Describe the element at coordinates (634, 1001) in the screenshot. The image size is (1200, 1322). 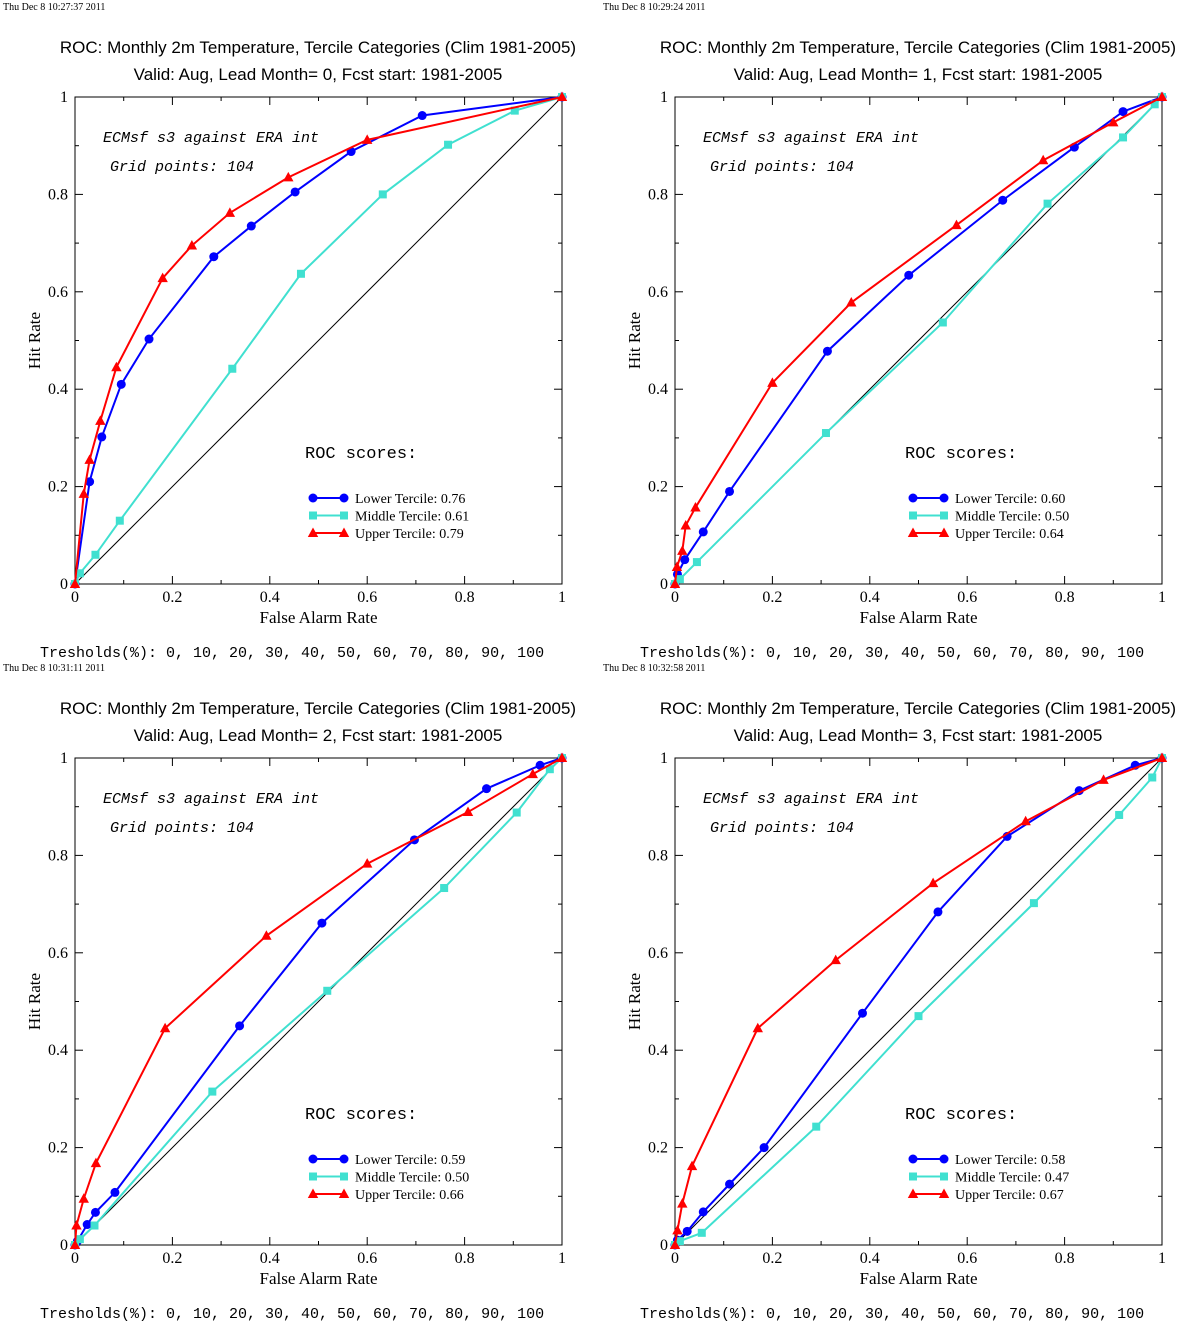
I see `y-axis-label: Hit Rate` at that location.